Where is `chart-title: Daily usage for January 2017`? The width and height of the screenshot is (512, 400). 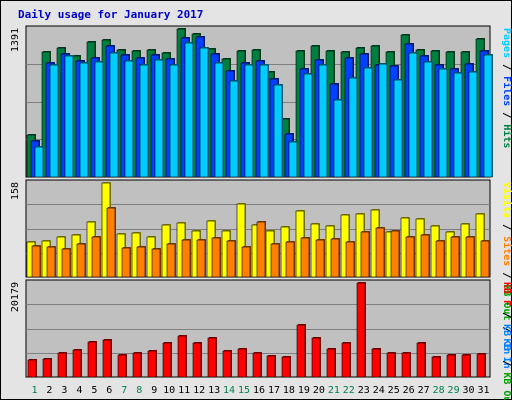 chart-title: Daily usage for January 2017 is located at coordinates (110, 14).